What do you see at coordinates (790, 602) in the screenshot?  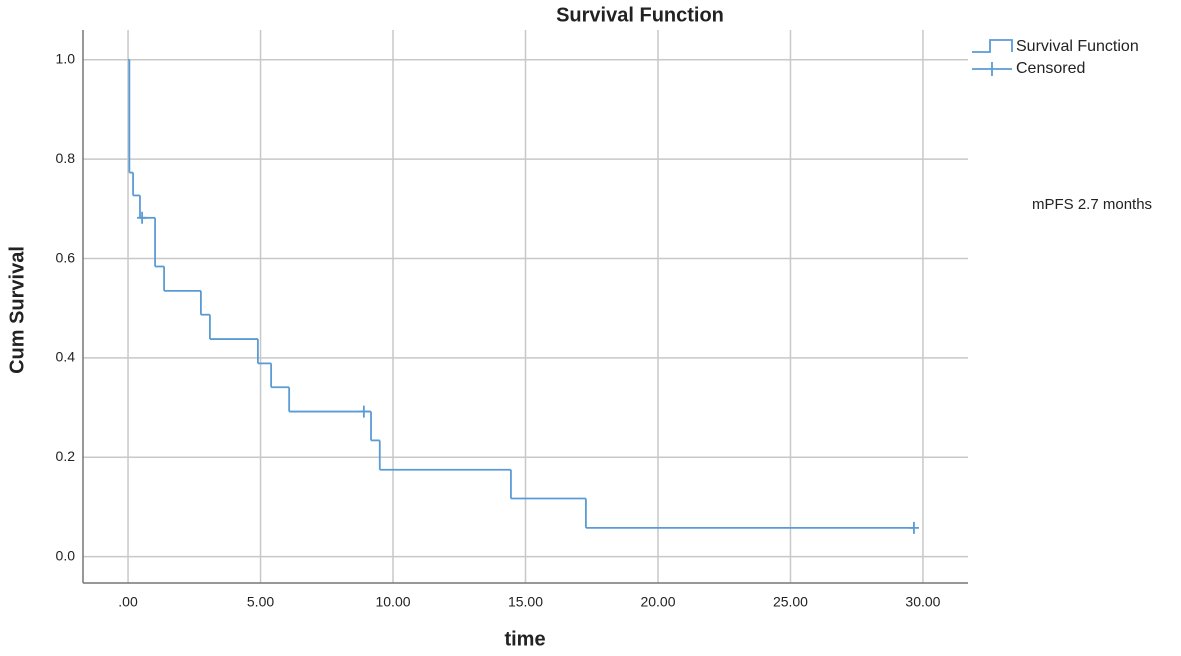 I see `x-tick-label: 25.00` at bounding box center [790, 602].